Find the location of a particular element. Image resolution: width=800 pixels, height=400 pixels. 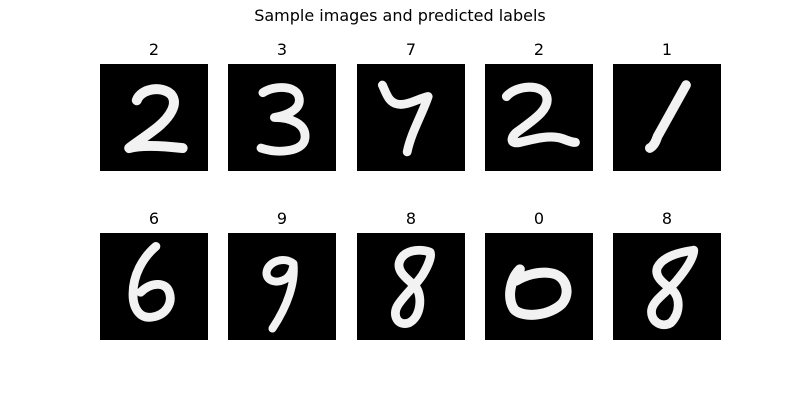

predicted-label: 6 is located at coordinates (154, 218).